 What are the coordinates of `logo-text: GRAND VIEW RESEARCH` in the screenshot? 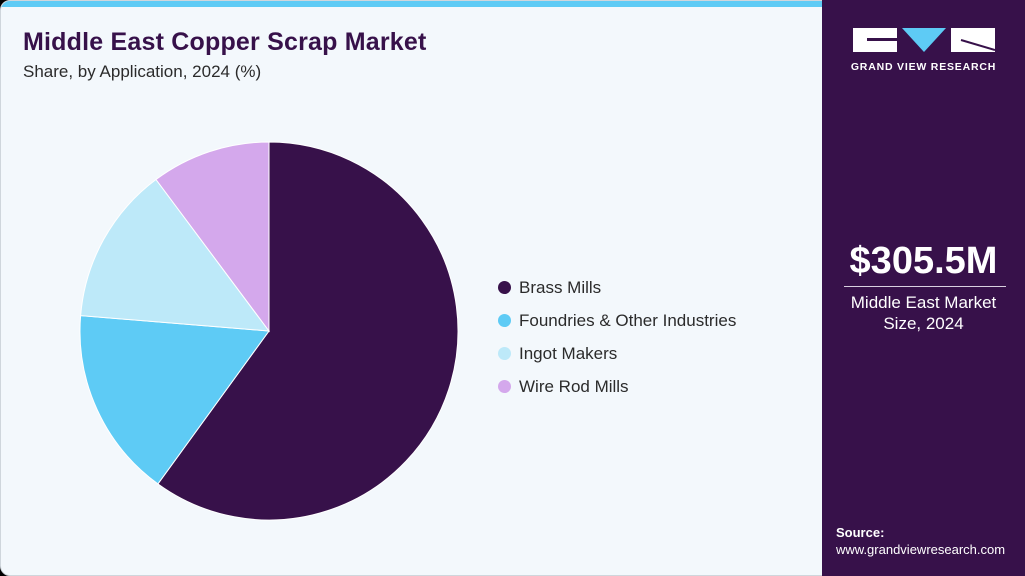 It's located at (923, 67).